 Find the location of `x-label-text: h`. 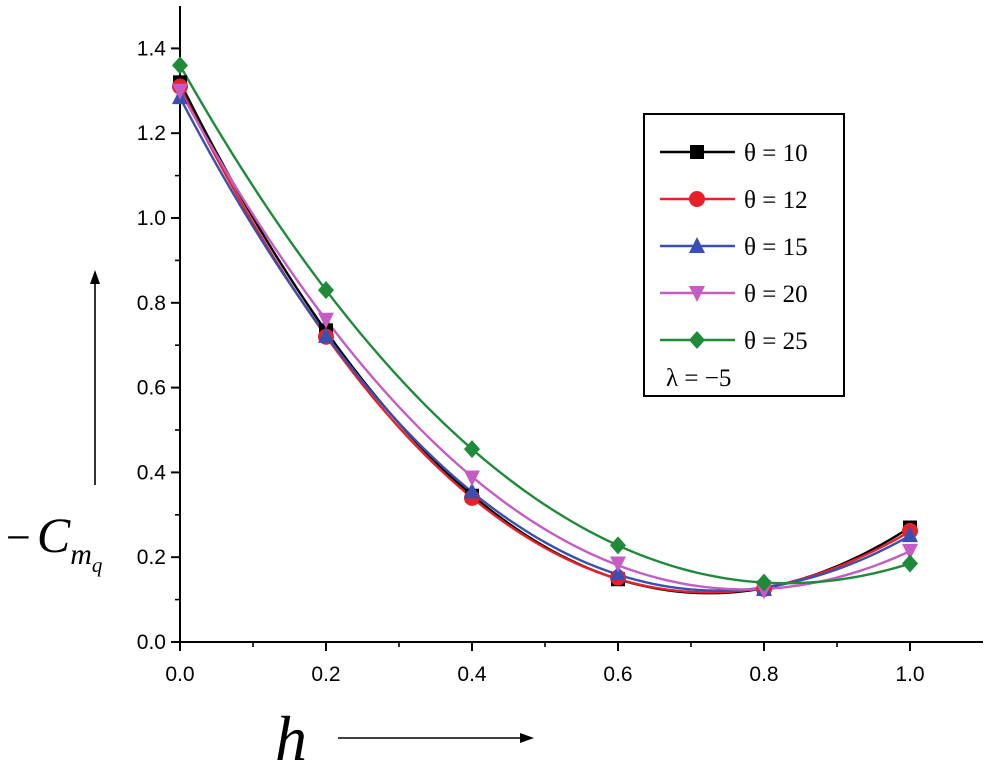

x-label-text: h is located at coordinates (291, 736).